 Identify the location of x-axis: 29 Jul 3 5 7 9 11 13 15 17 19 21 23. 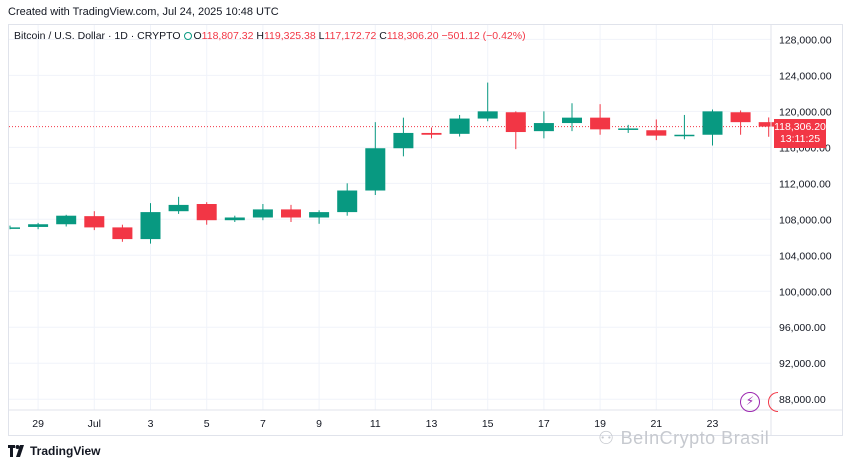
(425, 419).